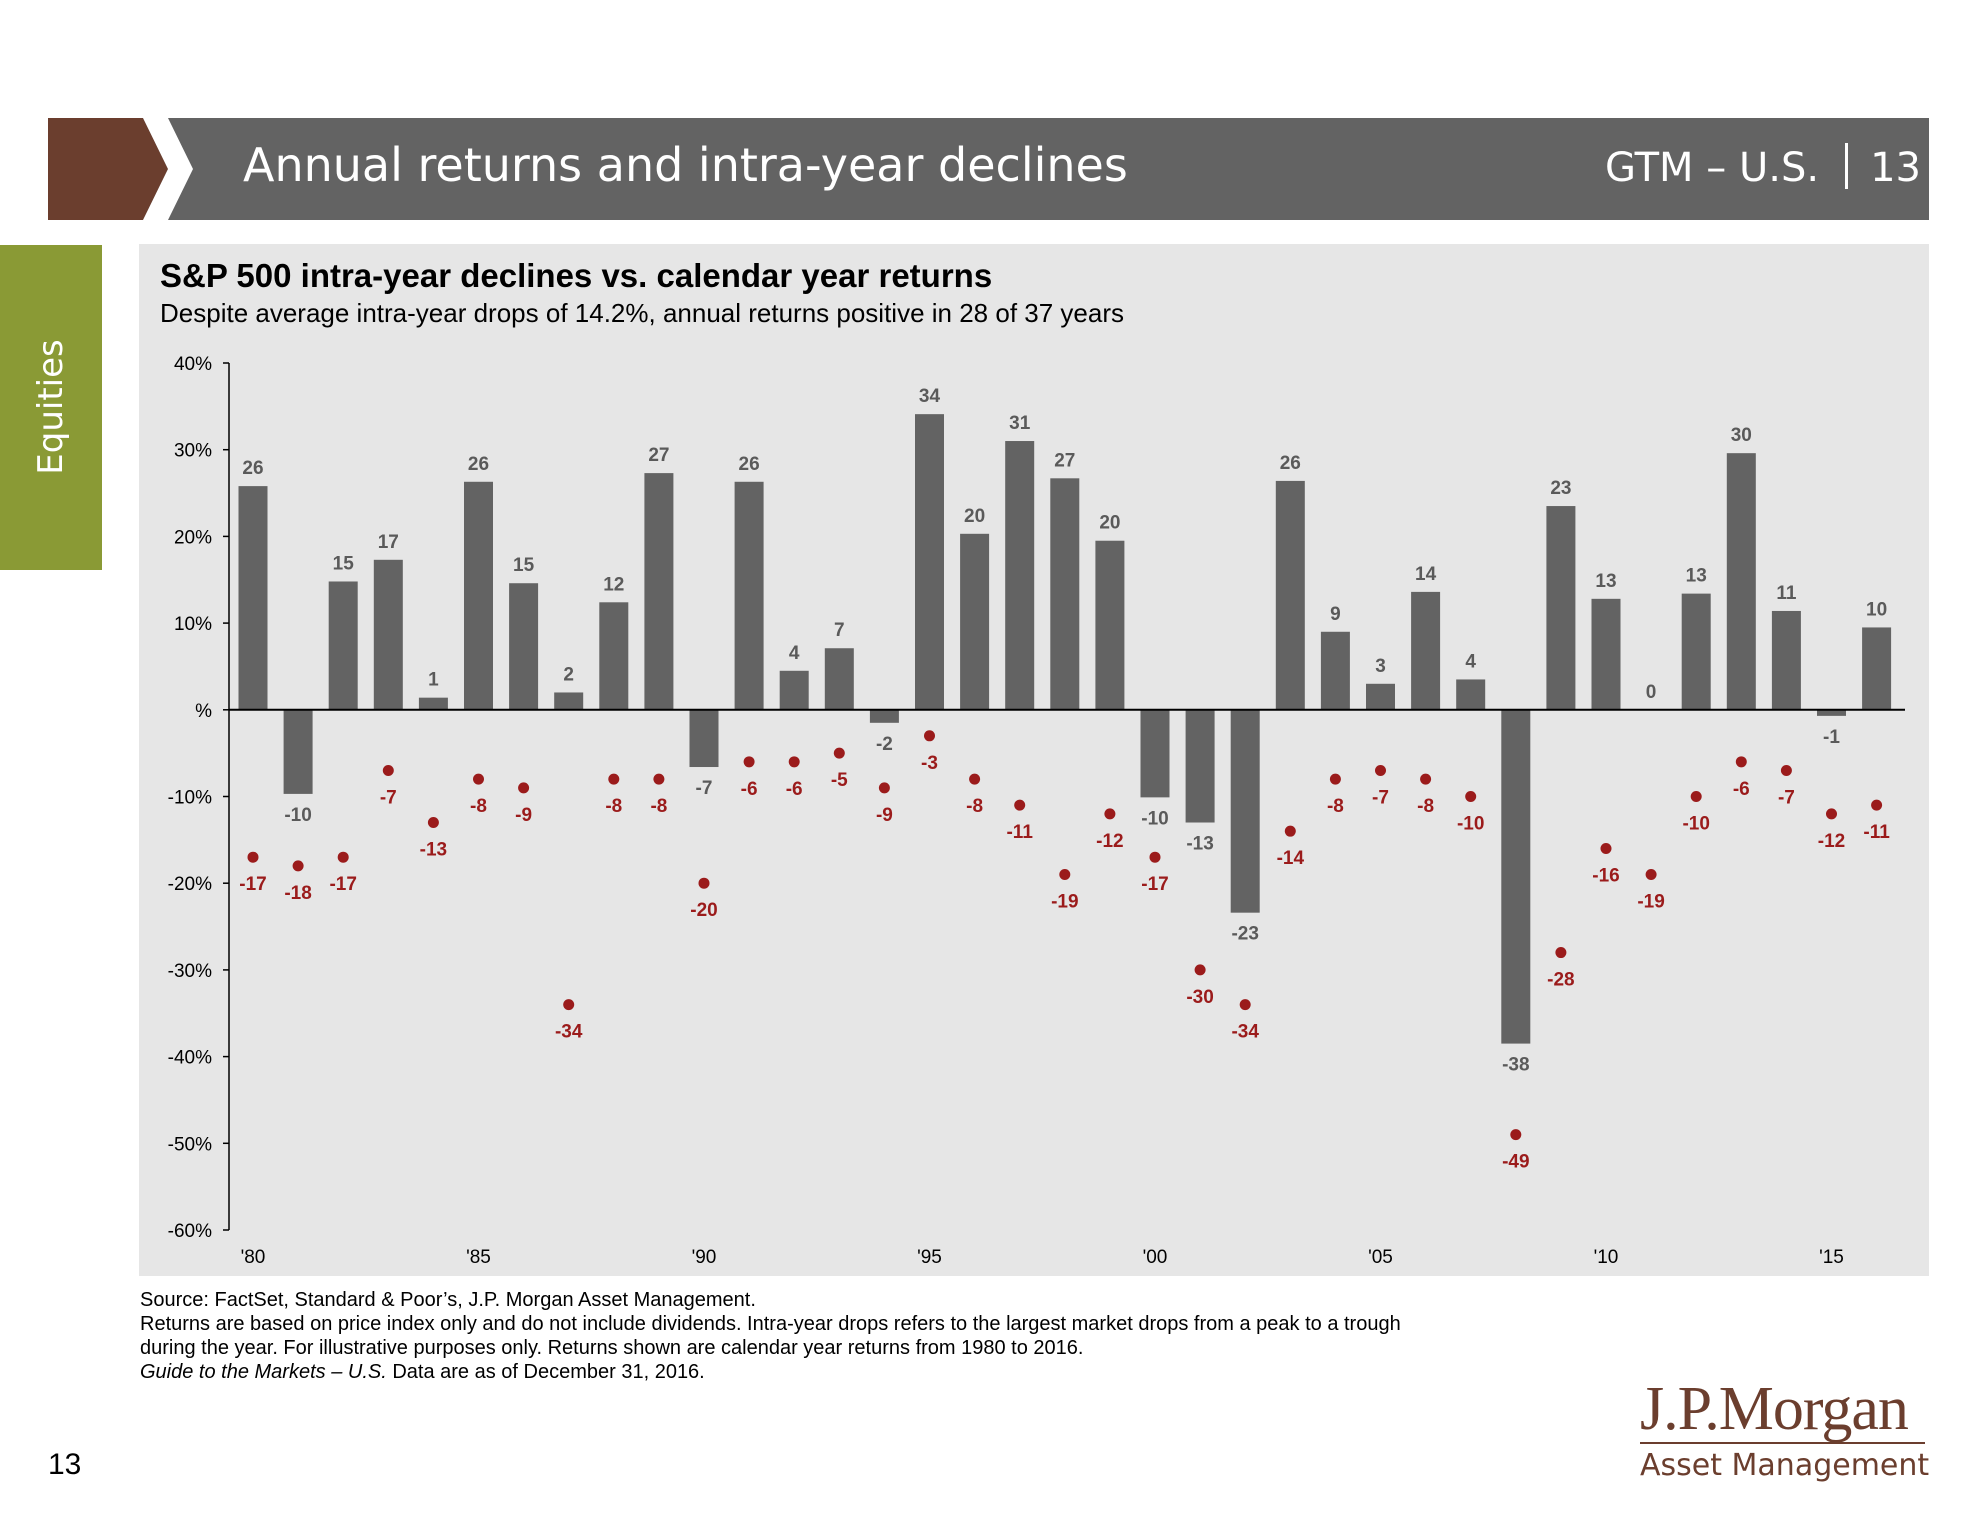  Describe the element at coordinates (203, 711) in the screenshot. I see `y-tick-label: %` at that location.